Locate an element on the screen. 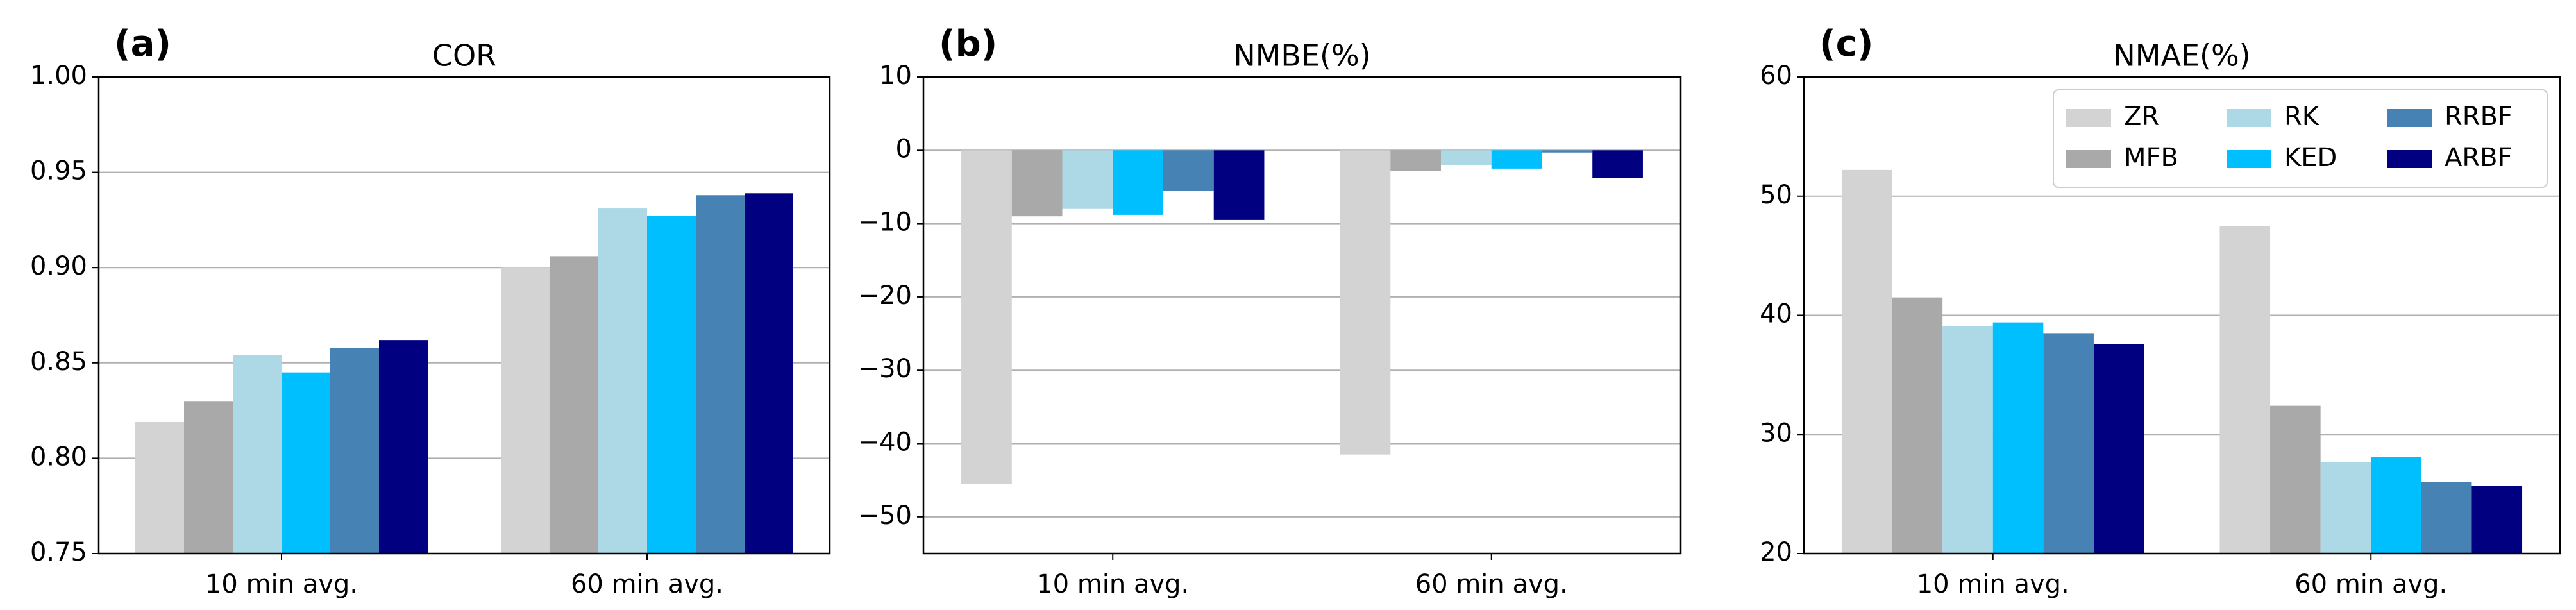 This screenshot has width=2576, height=610. y-tick-label: 50 is located at coordinates (1776, 195).